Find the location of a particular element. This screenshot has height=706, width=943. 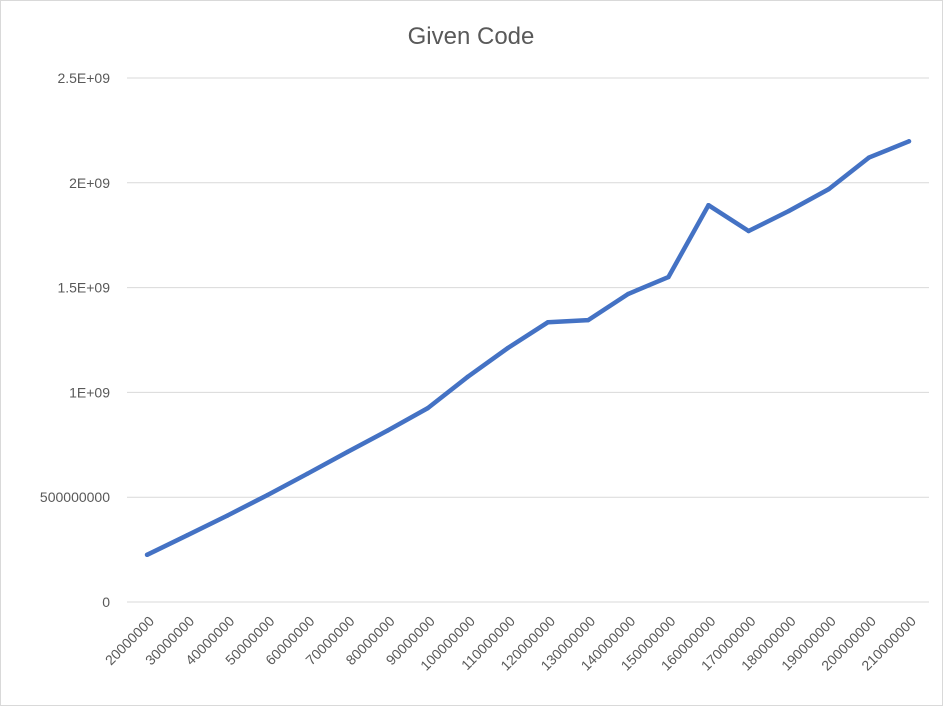

y-axis-tick-labels: 0 500000000 1E+09 1.5E+09 2E+09 2.5E+09 is located at coordinates (75, 340).